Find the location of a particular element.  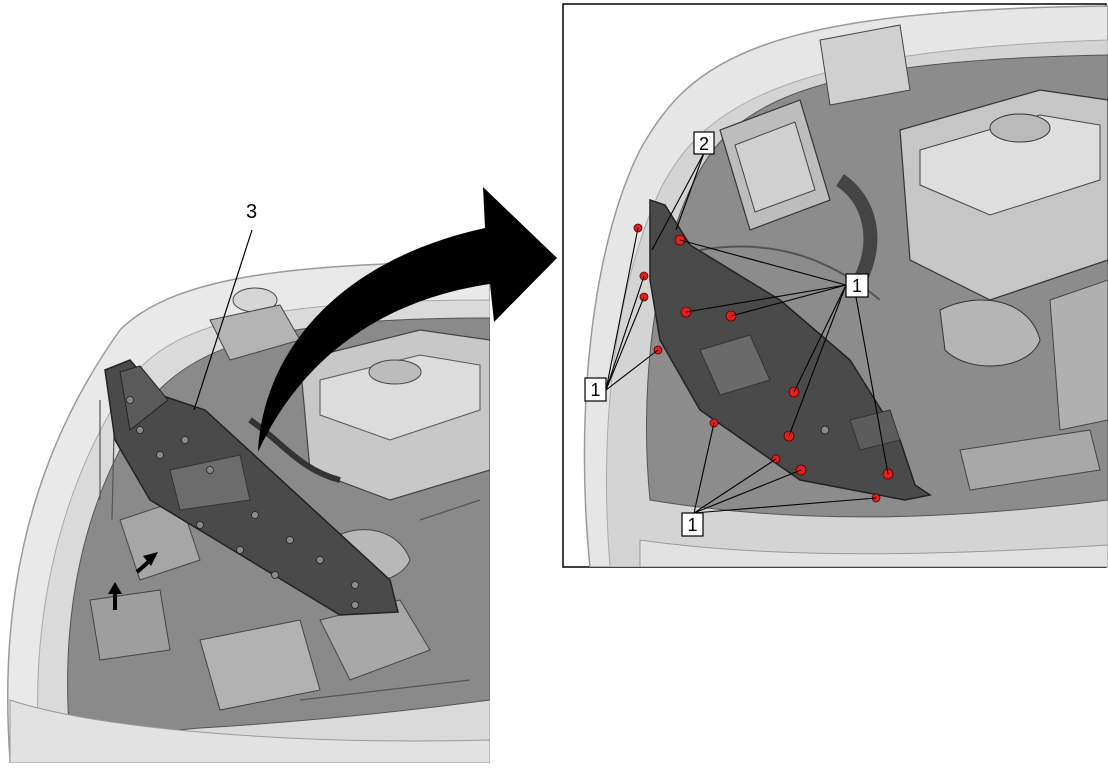

callout-1-upper: 1 is located at coordinates (857, 285).